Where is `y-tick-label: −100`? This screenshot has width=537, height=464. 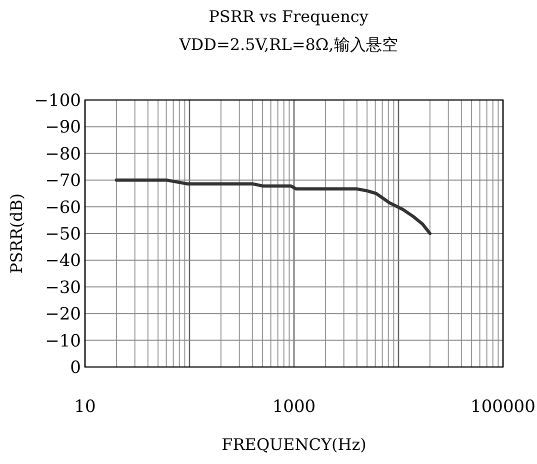 y-tick-label: −100 is located at coordinates (57, 101).